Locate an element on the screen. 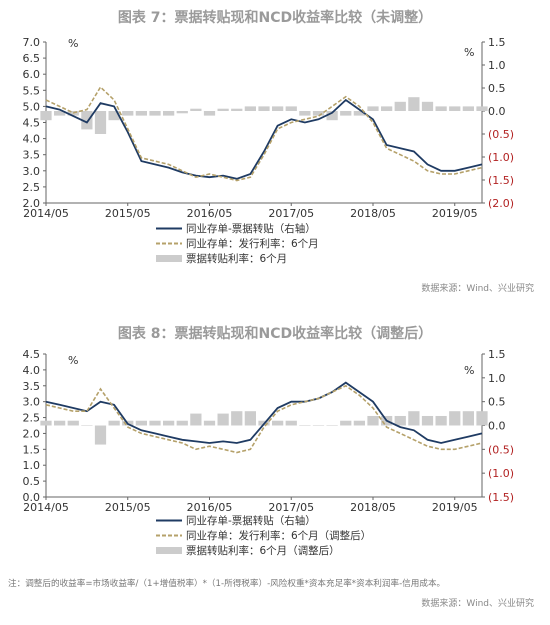 This screenshot has width=550, height=625. x-tick-label: 2019/05 is located at coordinates (455, 213).